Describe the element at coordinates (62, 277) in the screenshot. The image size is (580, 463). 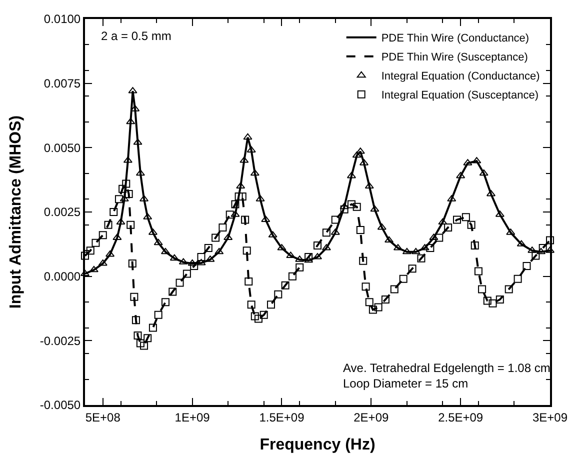
I see `y-tick-label: 0.0000` at that location.